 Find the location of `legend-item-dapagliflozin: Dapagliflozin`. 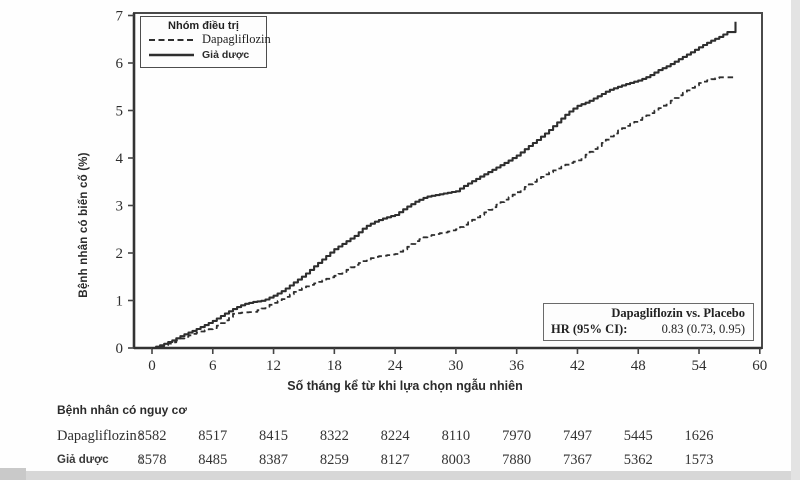

legend-item-dapagliflozin: Dapagliflozin is located at coordinates (206, 39).